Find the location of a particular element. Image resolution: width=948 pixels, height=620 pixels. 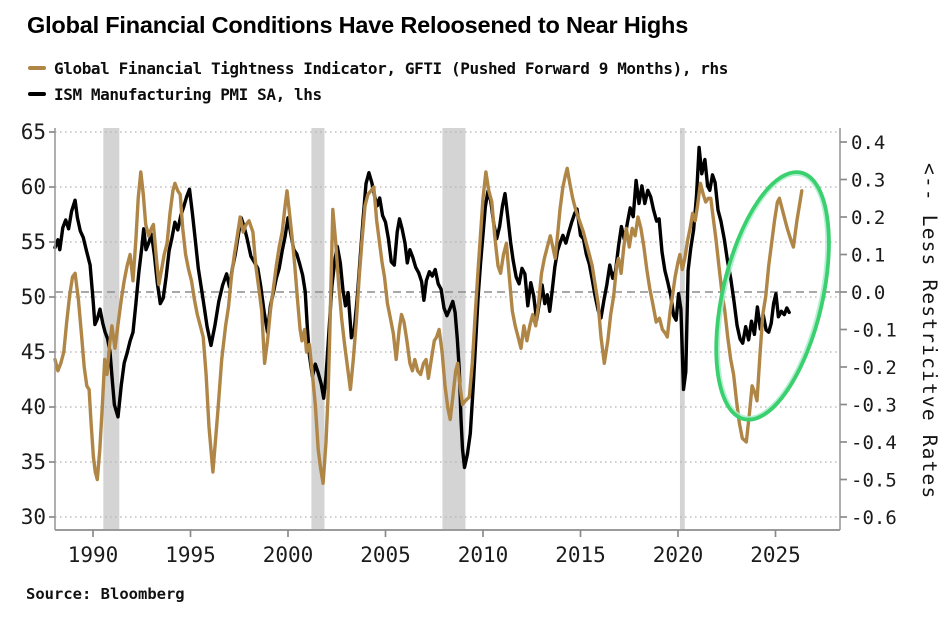

right-tick-label: 0.0 is located at coordinates (868, 293).